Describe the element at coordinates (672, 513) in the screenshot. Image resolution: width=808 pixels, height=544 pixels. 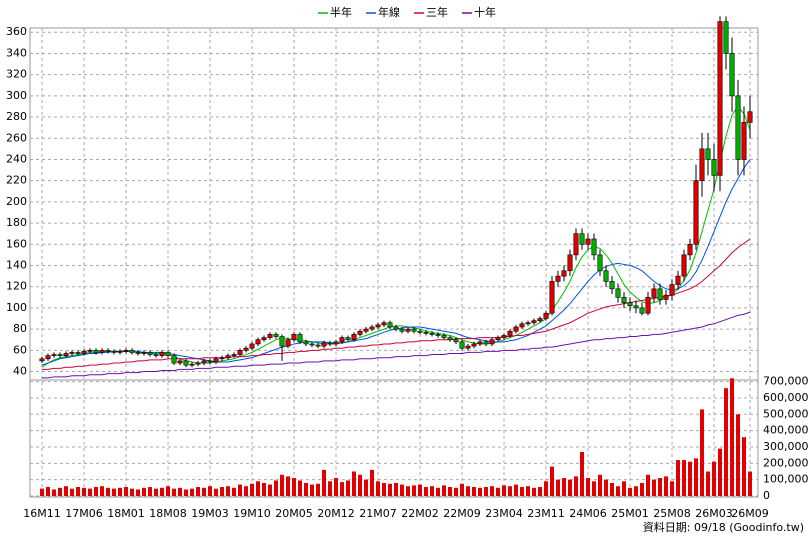
I see `x-tick-label: 25M08` at that location.